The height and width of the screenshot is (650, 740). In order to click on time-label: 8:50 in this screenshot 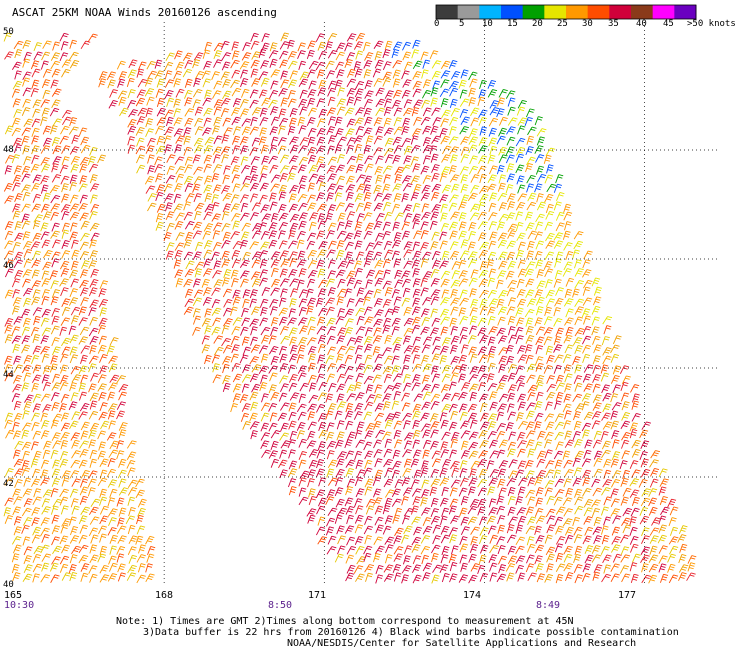, I will do `click(280, 605)`.